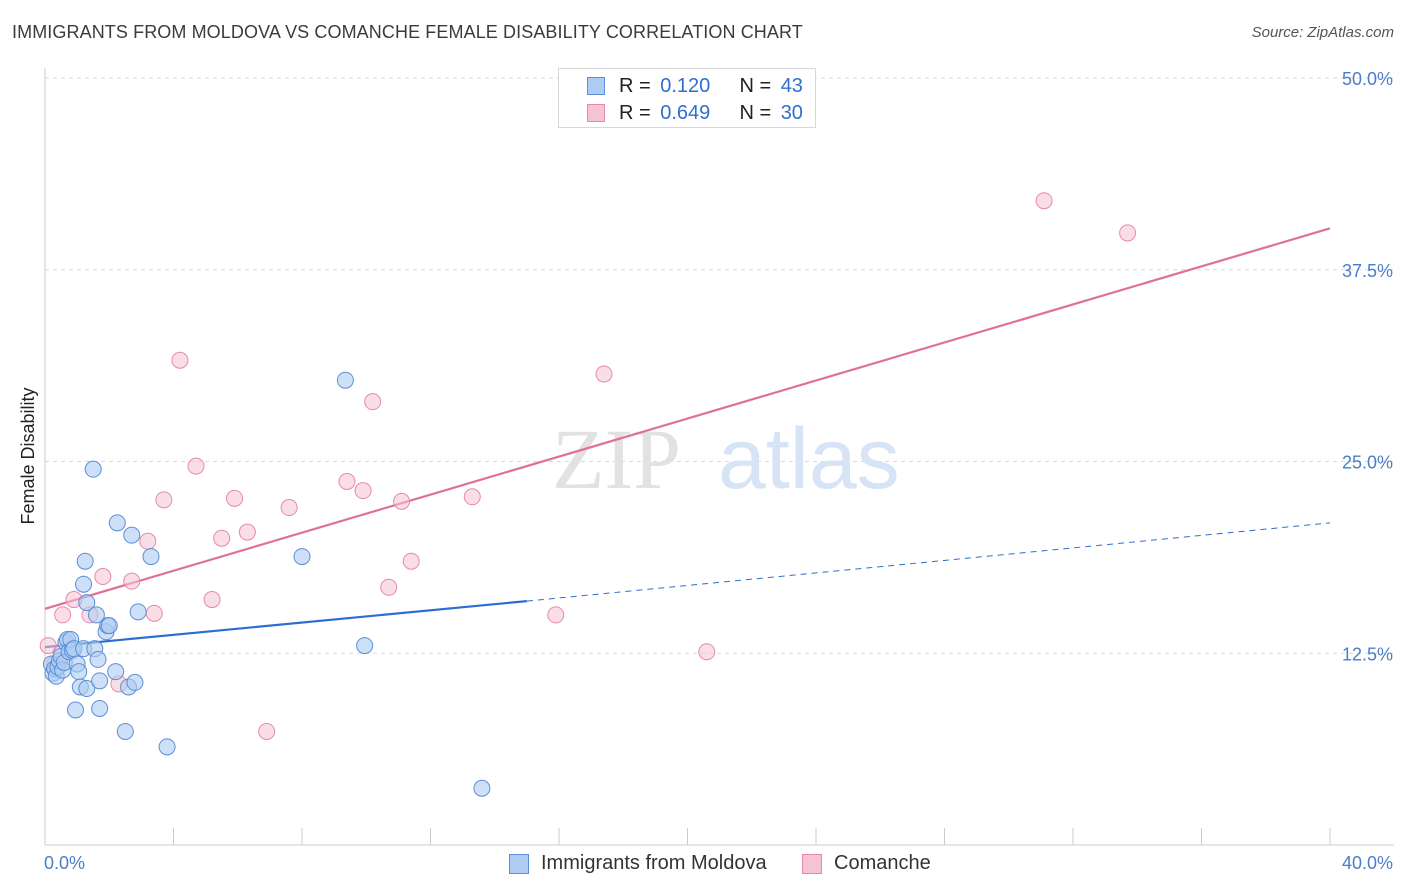 This screenshot has width=1406, height=892. I want to click on y-tick-label: 50.0%, so click(1367, 79).